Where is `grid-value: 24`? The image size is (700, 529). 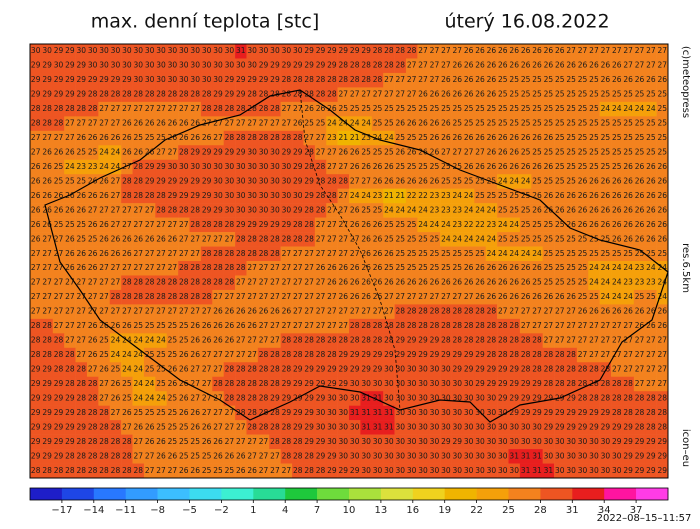
grid-value: 24 is located at coordinates (344, 123).